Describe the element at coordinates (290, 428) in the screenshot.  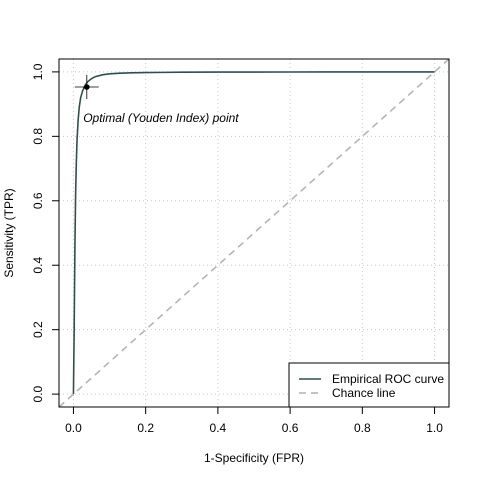
I see `x-tick-label-3: 0.6` at that location.